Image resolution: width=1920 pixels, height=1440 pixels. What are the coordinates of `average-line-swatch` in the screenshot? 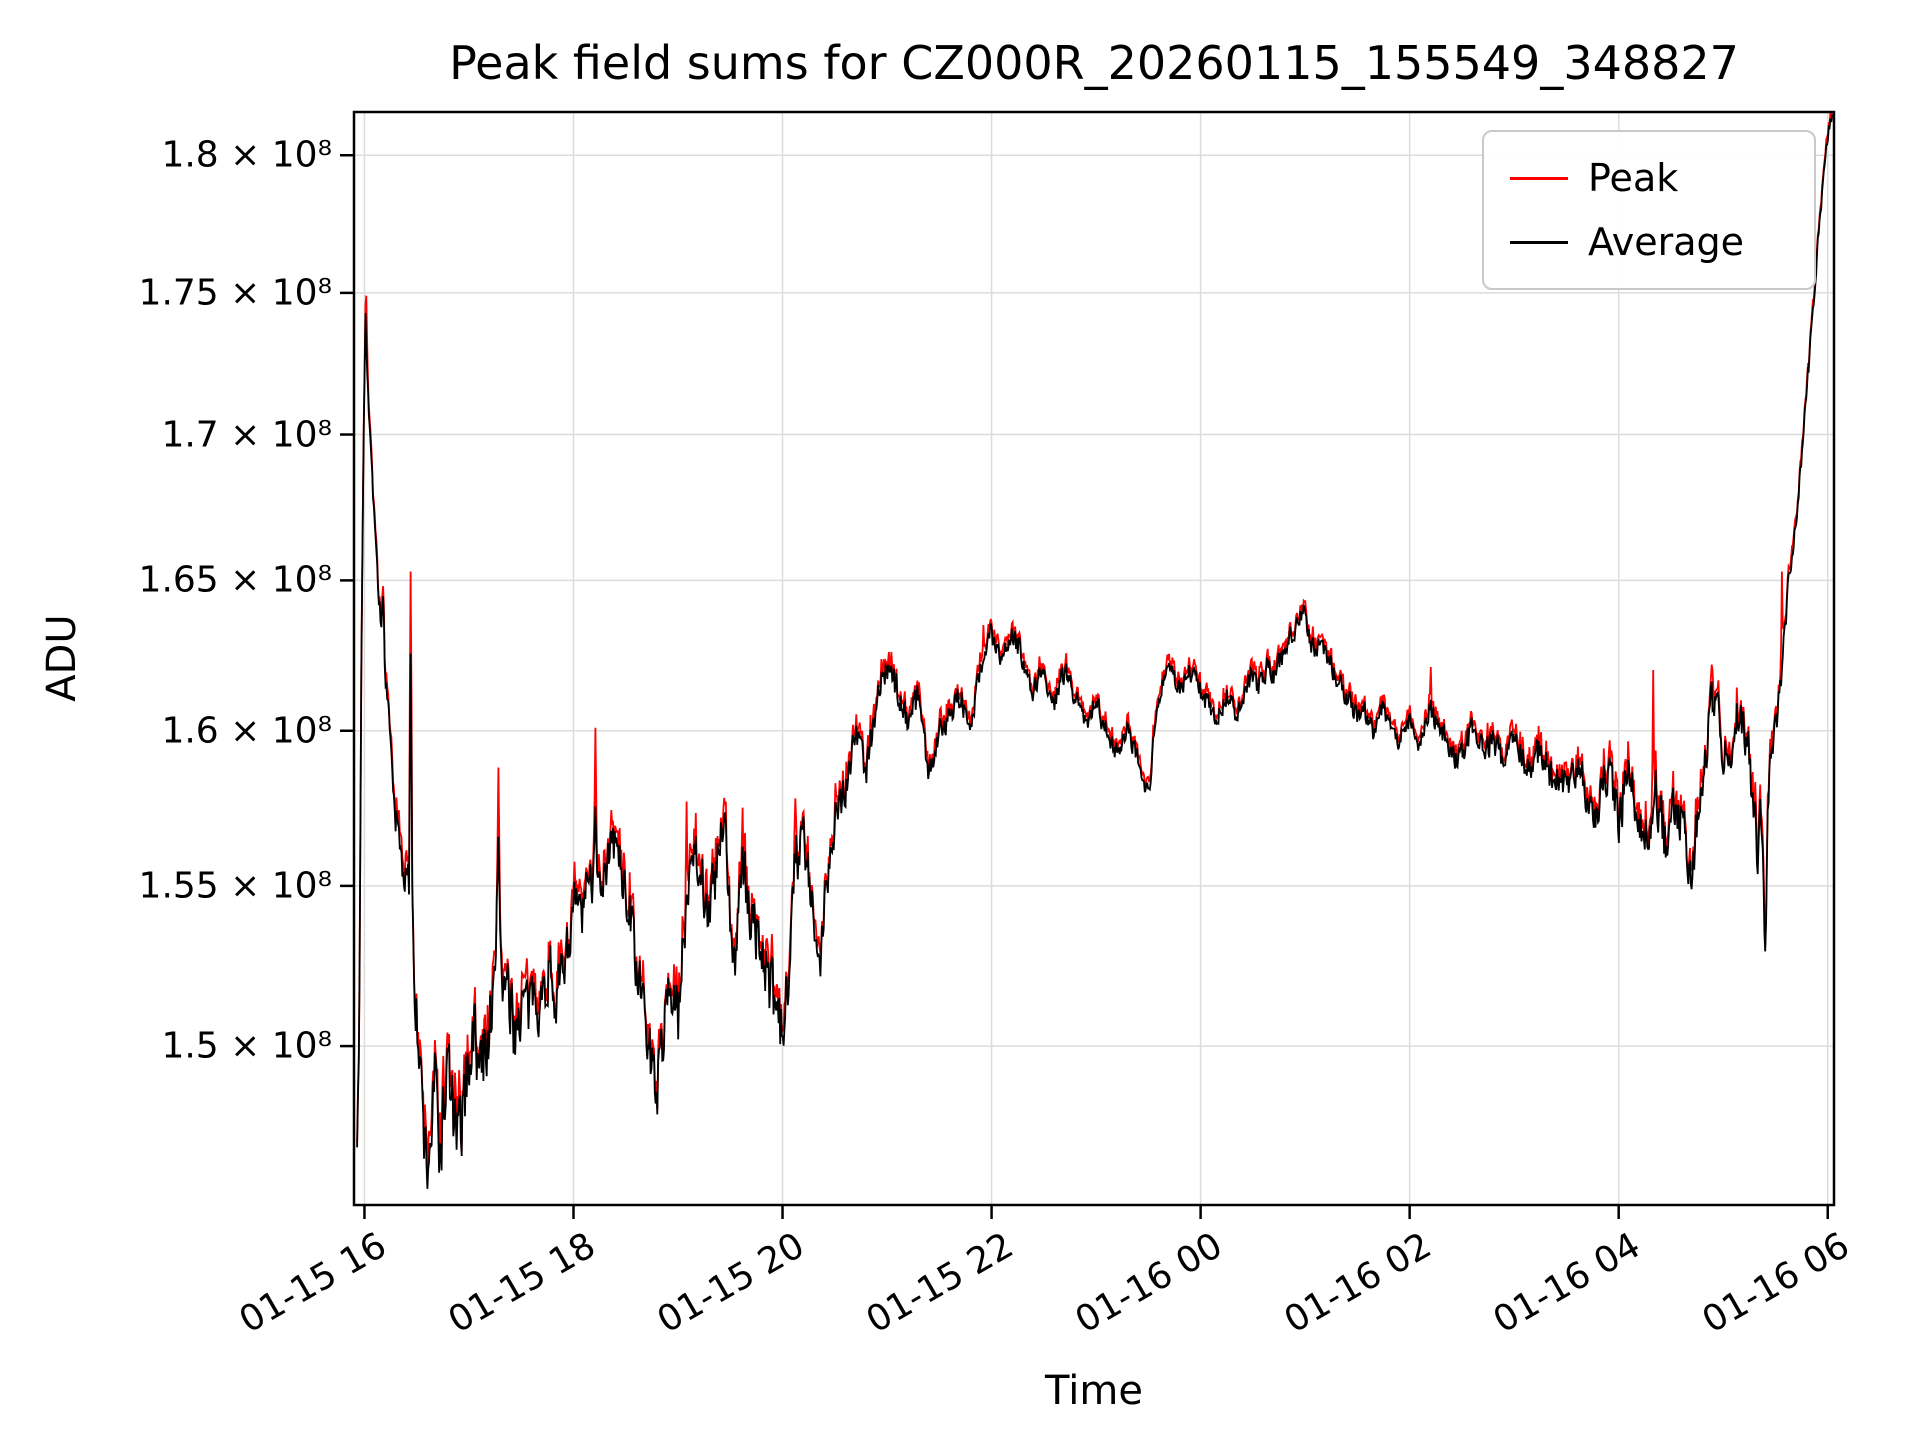 It's located at (1539, 242).